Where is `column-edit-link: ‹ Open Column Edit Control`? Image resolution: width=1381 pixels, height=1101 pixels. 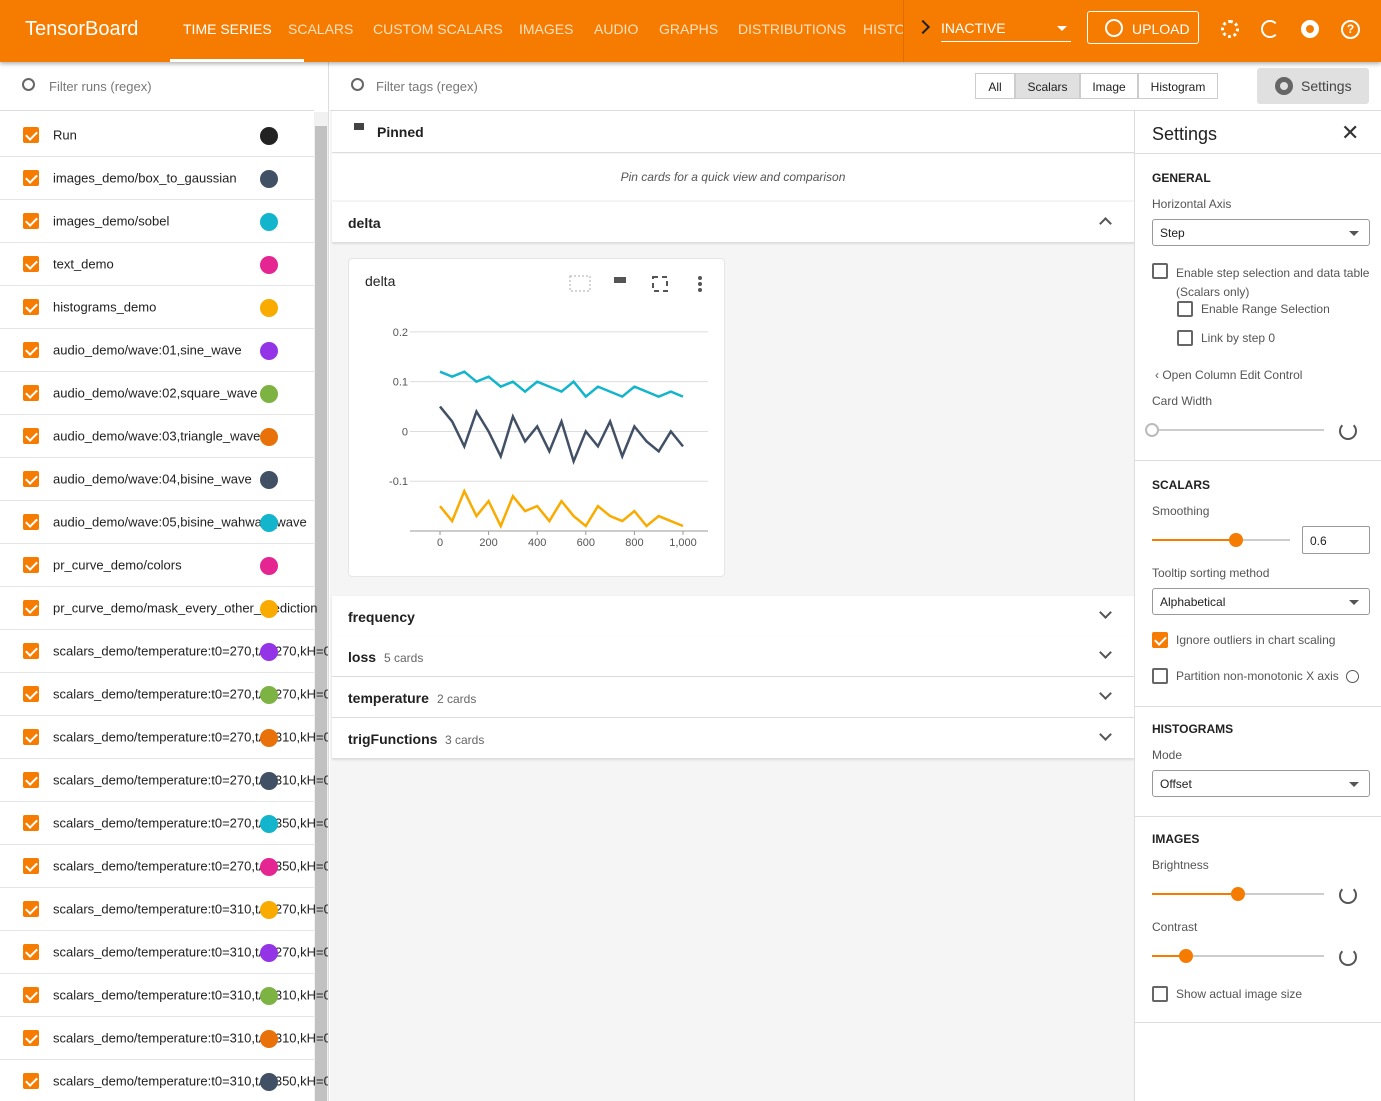 column-edit-link: ‹ Open Column Edit Control is located at coordinates (1229, 375).